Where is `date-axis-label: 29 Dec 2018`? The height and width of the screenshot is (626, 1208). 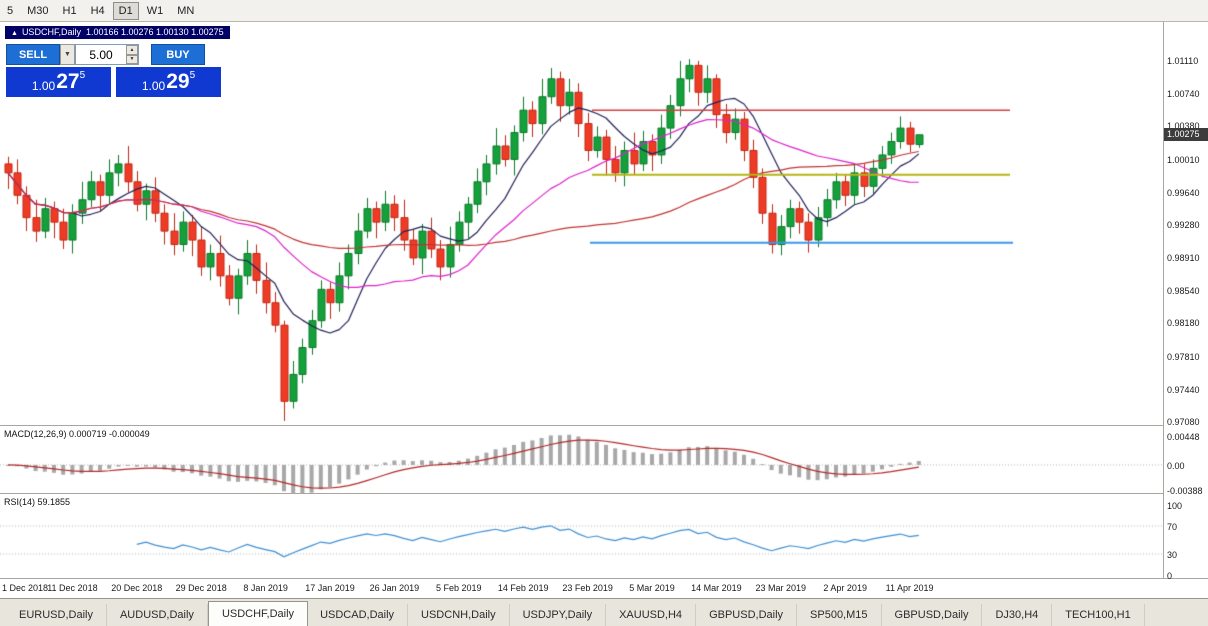 date-axis-label: 29 Dec 2018 is located at coordinates (201, 588).